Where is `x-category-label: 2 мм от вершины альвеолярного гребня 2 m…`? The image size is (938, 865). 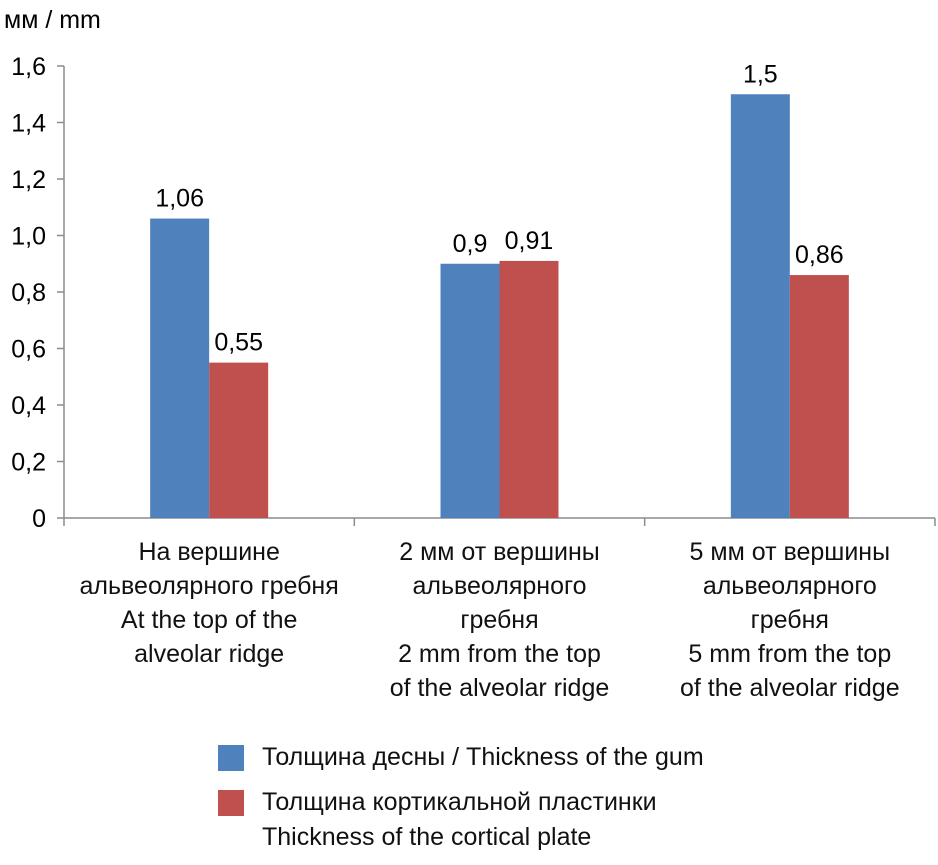 x-category-label: 2 мм от вершины альвеолярного гребня 2 m… is located at coordinates (499, 620).